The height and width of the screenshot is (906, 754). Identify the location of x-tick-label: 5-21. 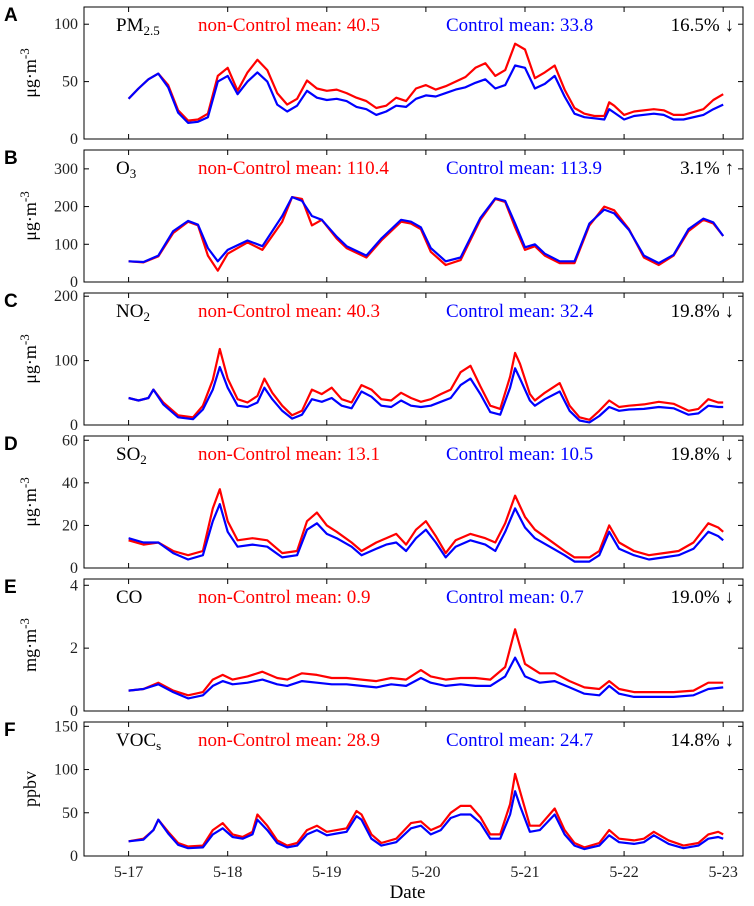
(524, 872).